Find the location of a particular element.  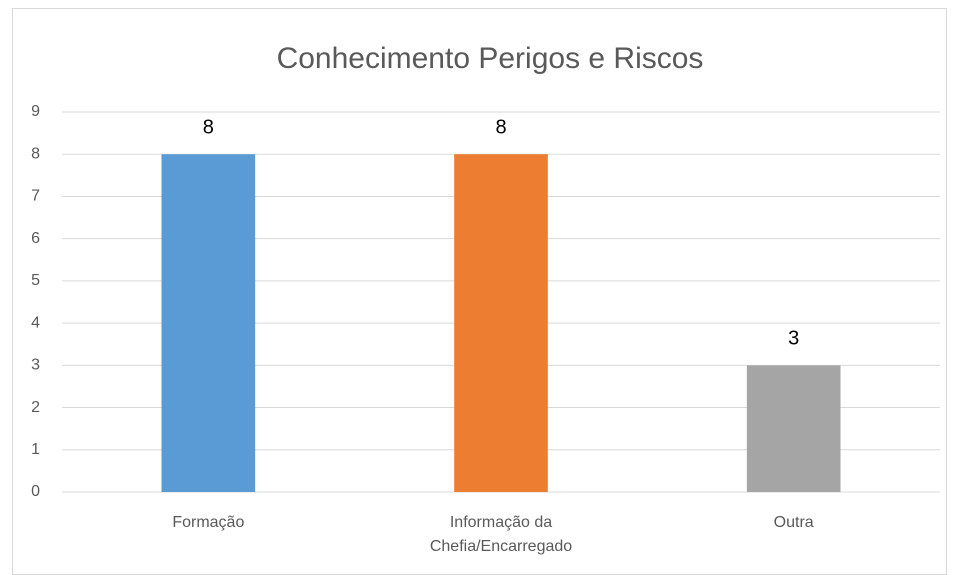

y-tick-label: 1 is located at coordinates (35, 449).